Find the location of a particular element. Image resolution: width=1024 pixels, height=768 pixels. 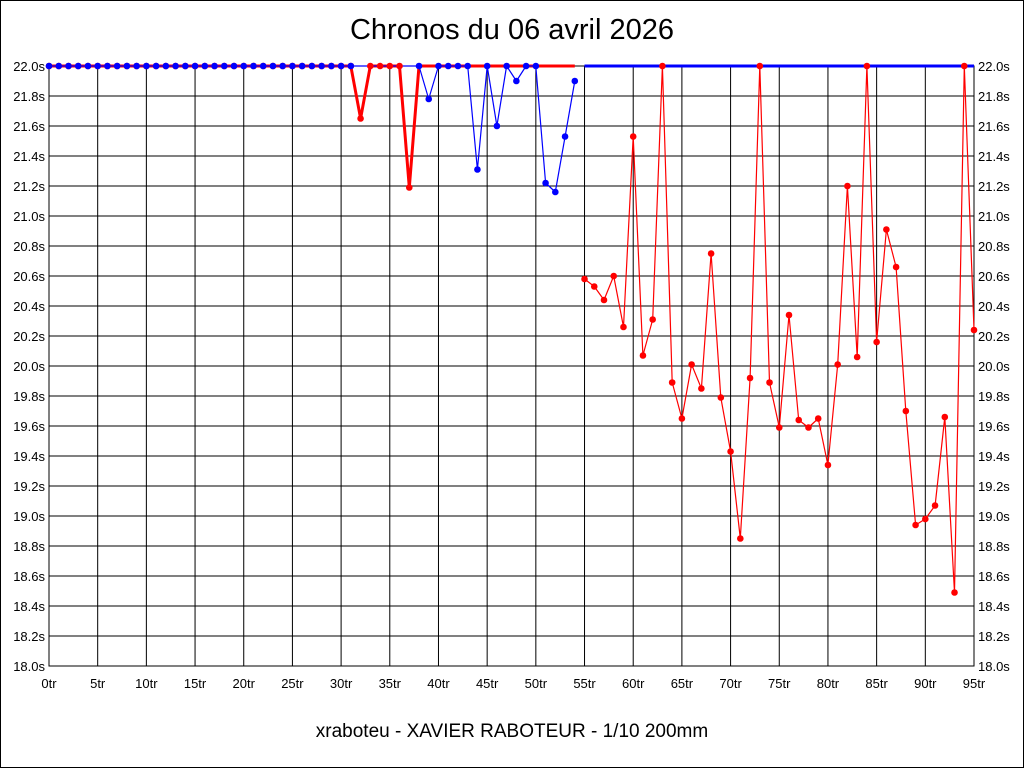

x-tick-label: 20tr is located at coordinates (244, 683).